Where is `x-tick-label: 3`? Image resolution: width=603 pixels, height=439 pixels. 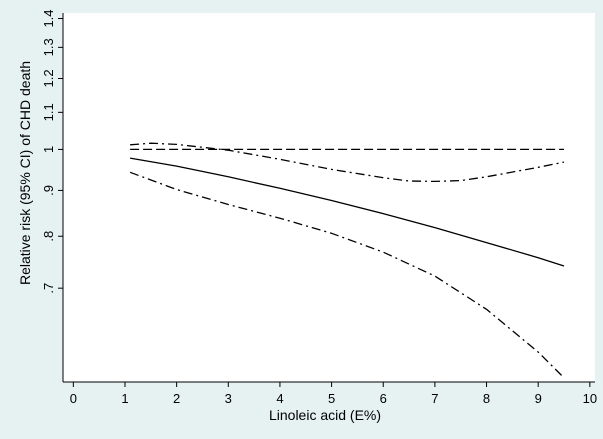
x-tick-label: 3 is located at coordinates (228, 398).